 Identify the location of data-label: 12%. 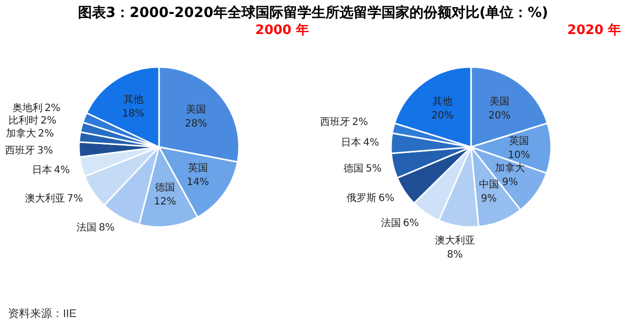
(165, 202).